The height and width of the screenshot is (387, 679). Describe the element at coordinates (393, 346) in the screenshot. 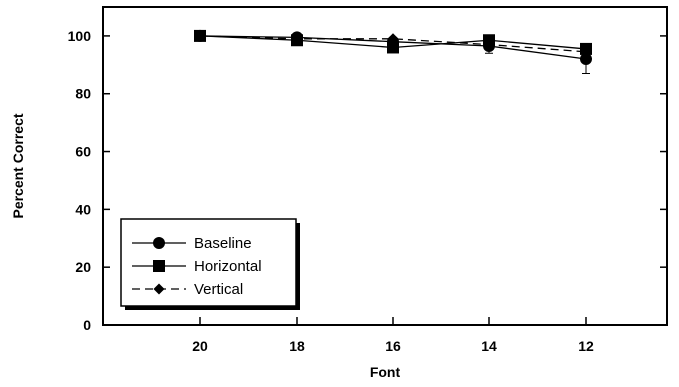

I see `x-tick-label: 16` at that location.